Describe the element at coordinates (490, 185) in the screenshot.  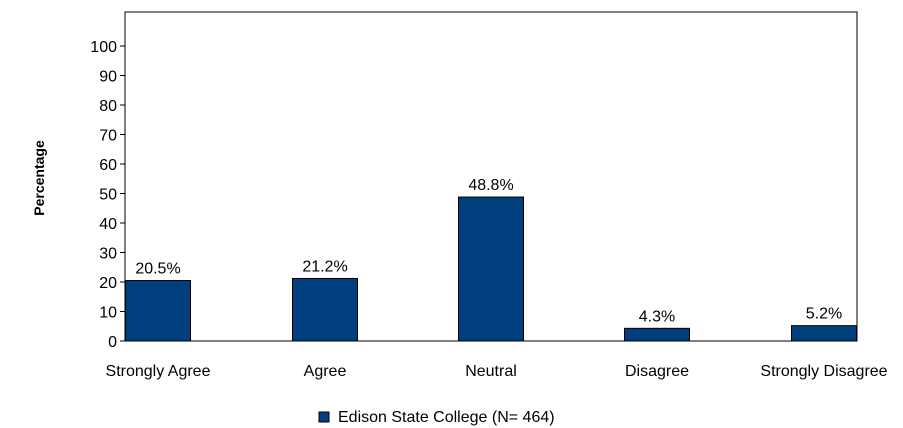
I see `data-label: 48.8%` at that location.